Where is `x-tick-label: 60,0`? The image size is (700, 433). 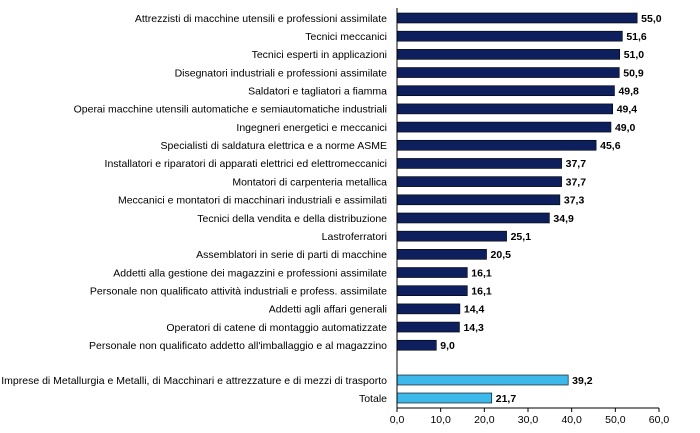 x-tick-label: 60,0 is located at coordinates (659, 420).